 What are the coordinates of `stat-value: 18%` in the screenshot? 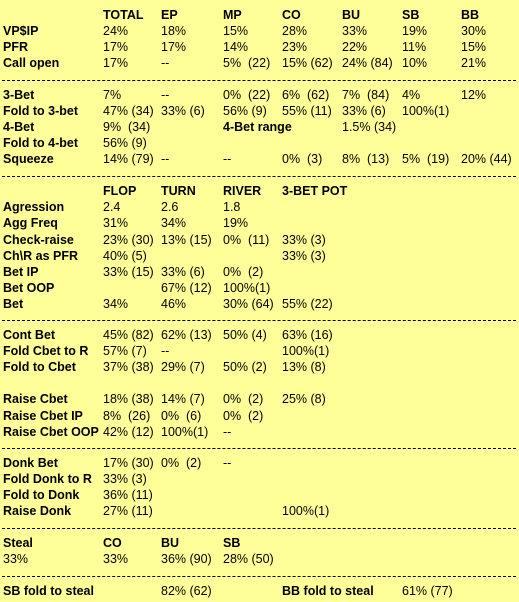 It's located at (174, 31).